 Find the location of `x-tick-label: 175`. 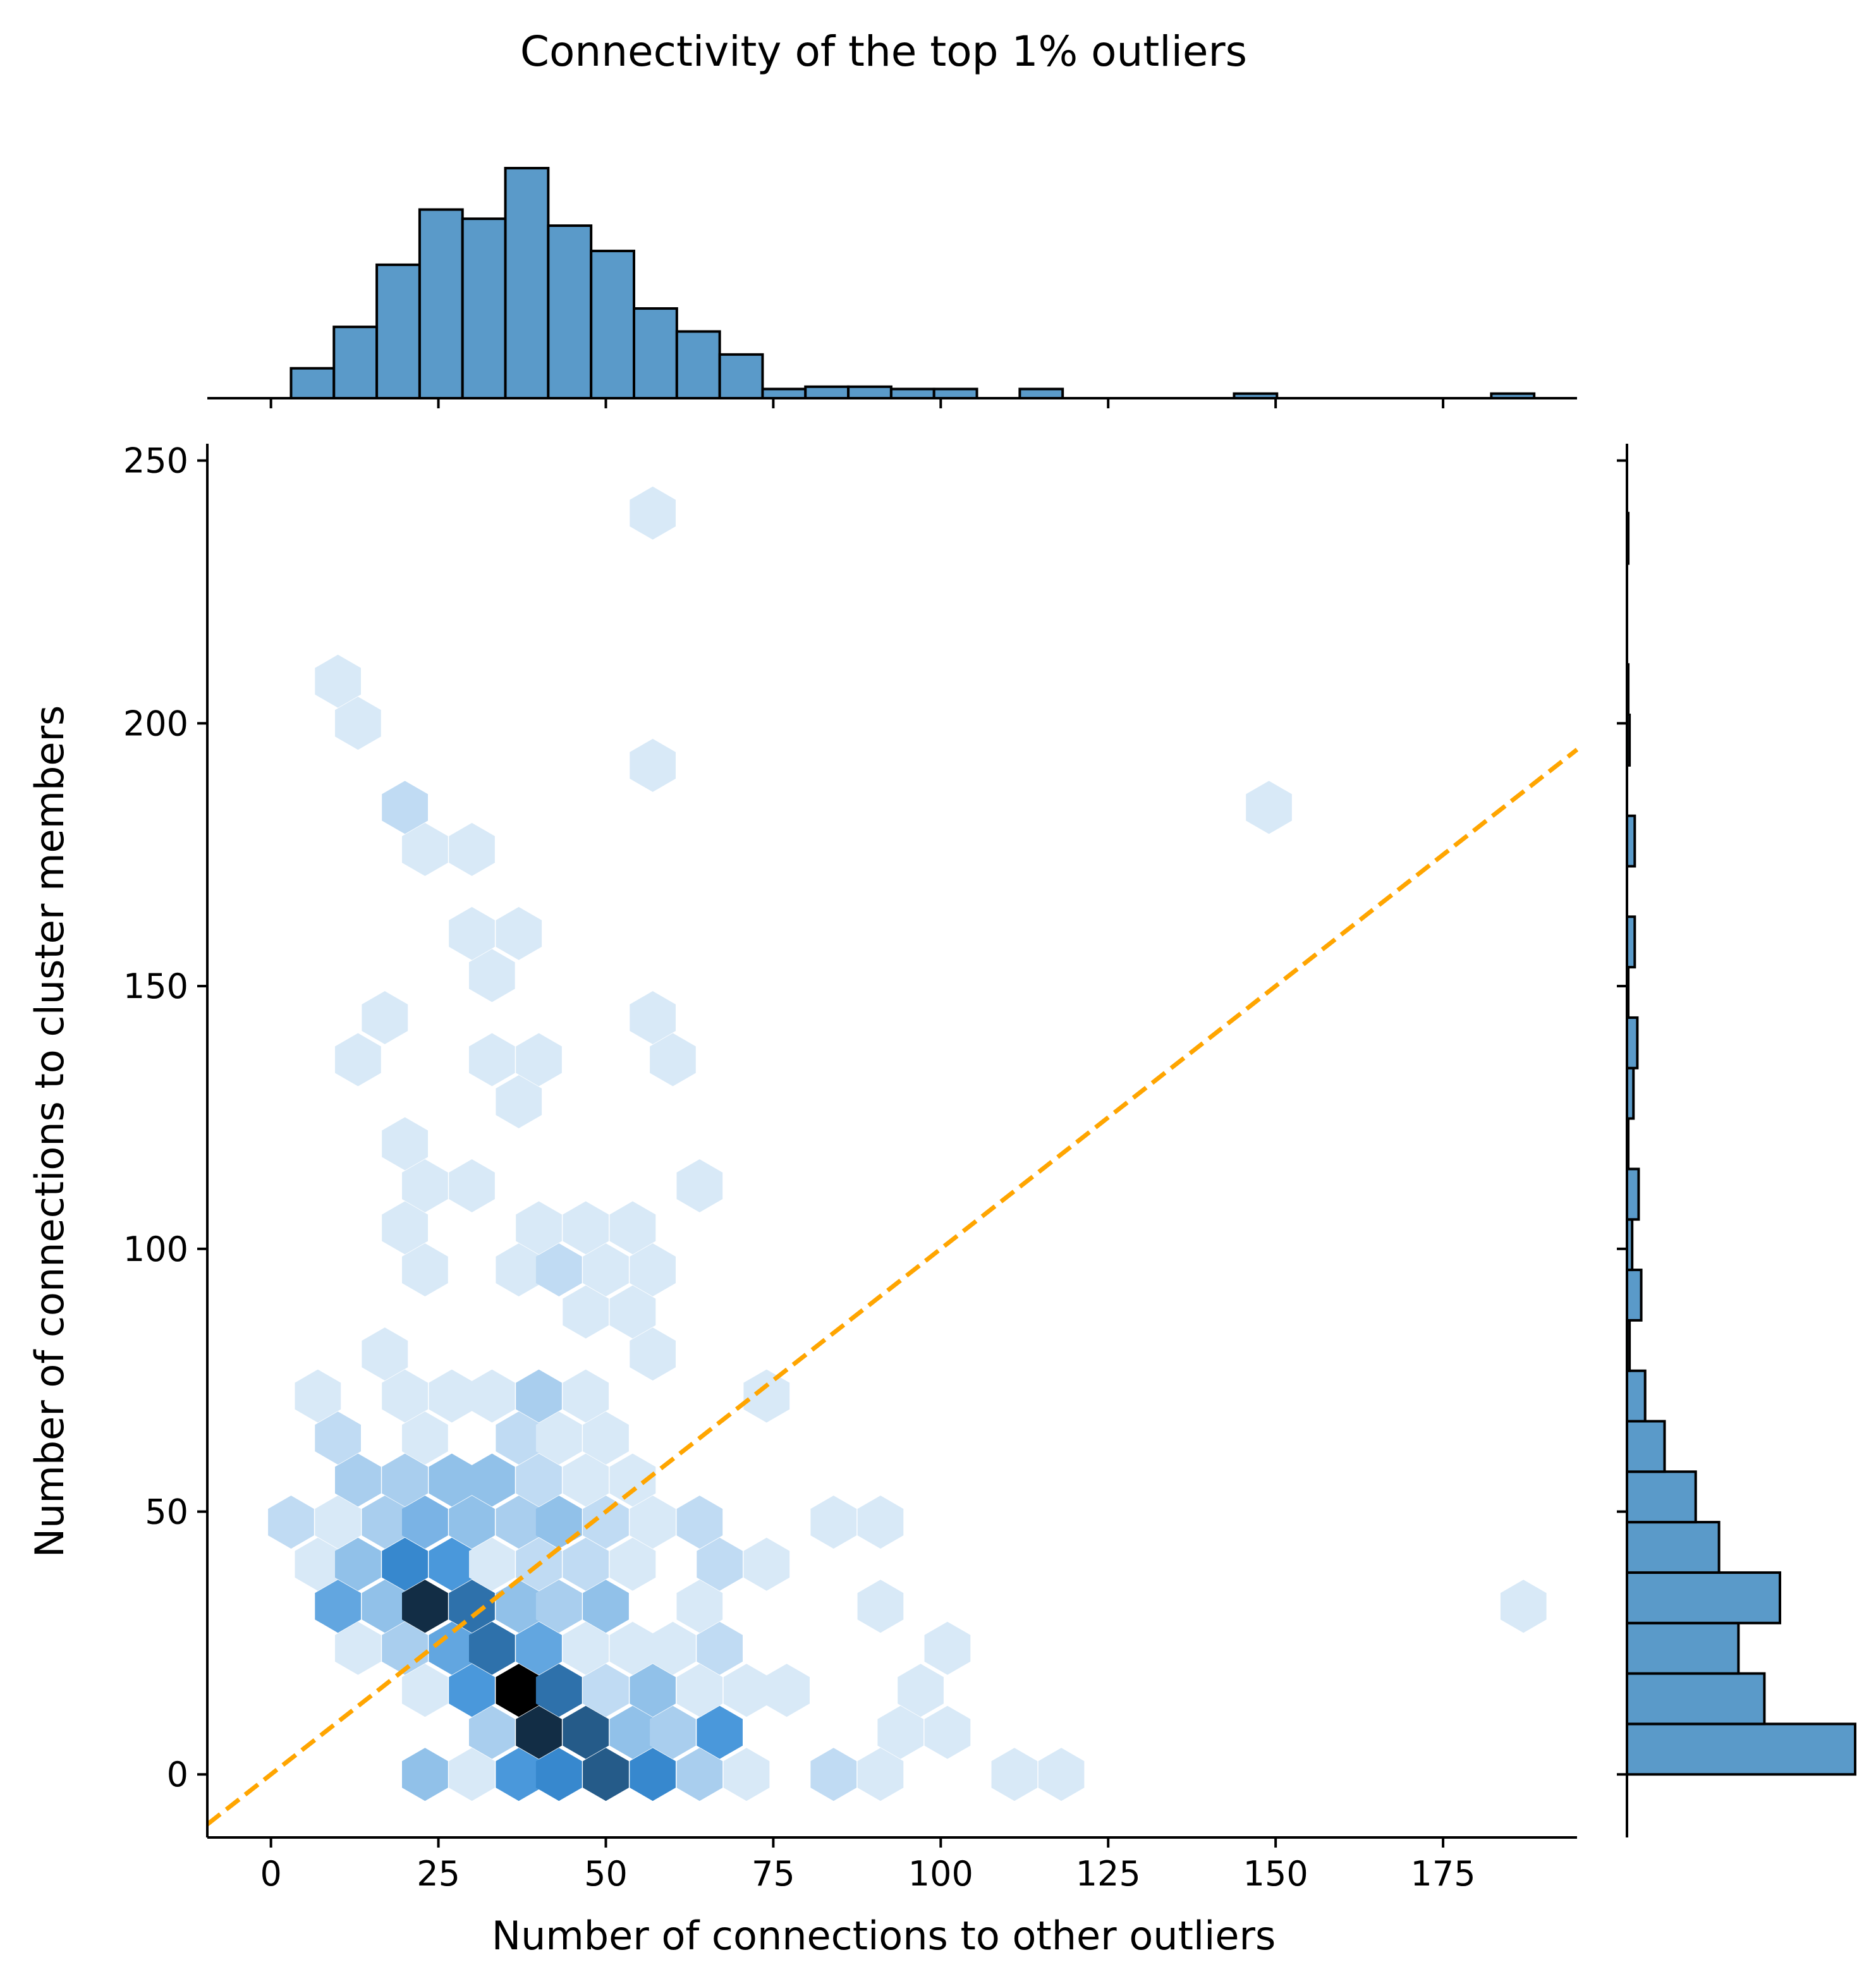

x-tick-label: 175 is located at coordinates (1443, 1874).